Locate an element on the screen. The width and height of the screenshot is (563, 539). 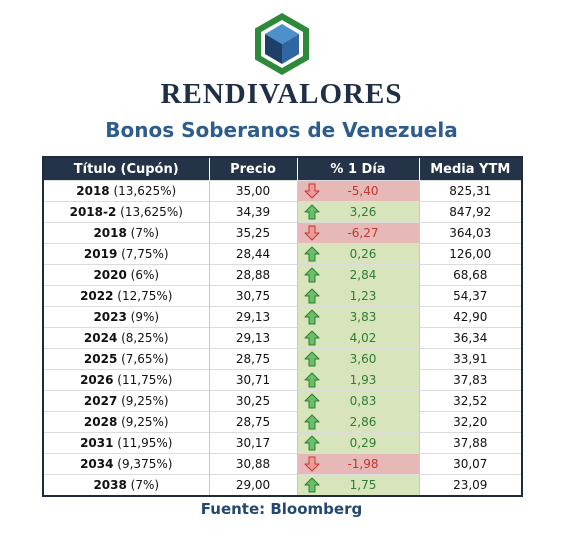
bond-title-cell: 2018 (7%) is located at coordinates (126, 233).